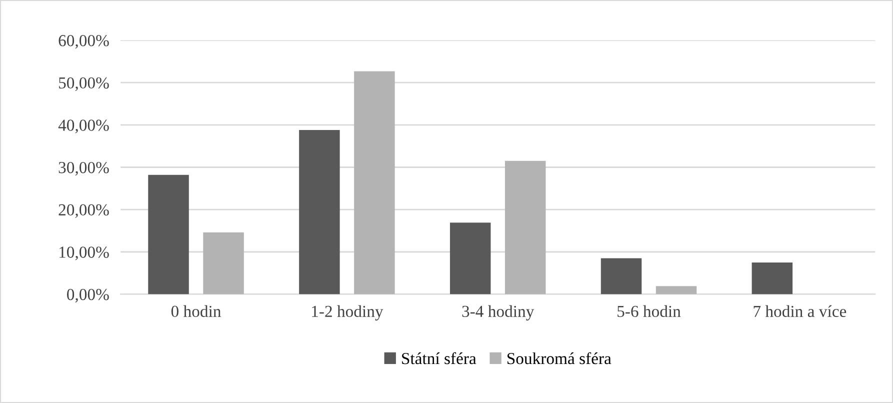 The image size is (893, 403). Describe the element at coordinates (498, 312) in the screenshot. I see `x-tick-label: 3-4 hodiny` at that location.